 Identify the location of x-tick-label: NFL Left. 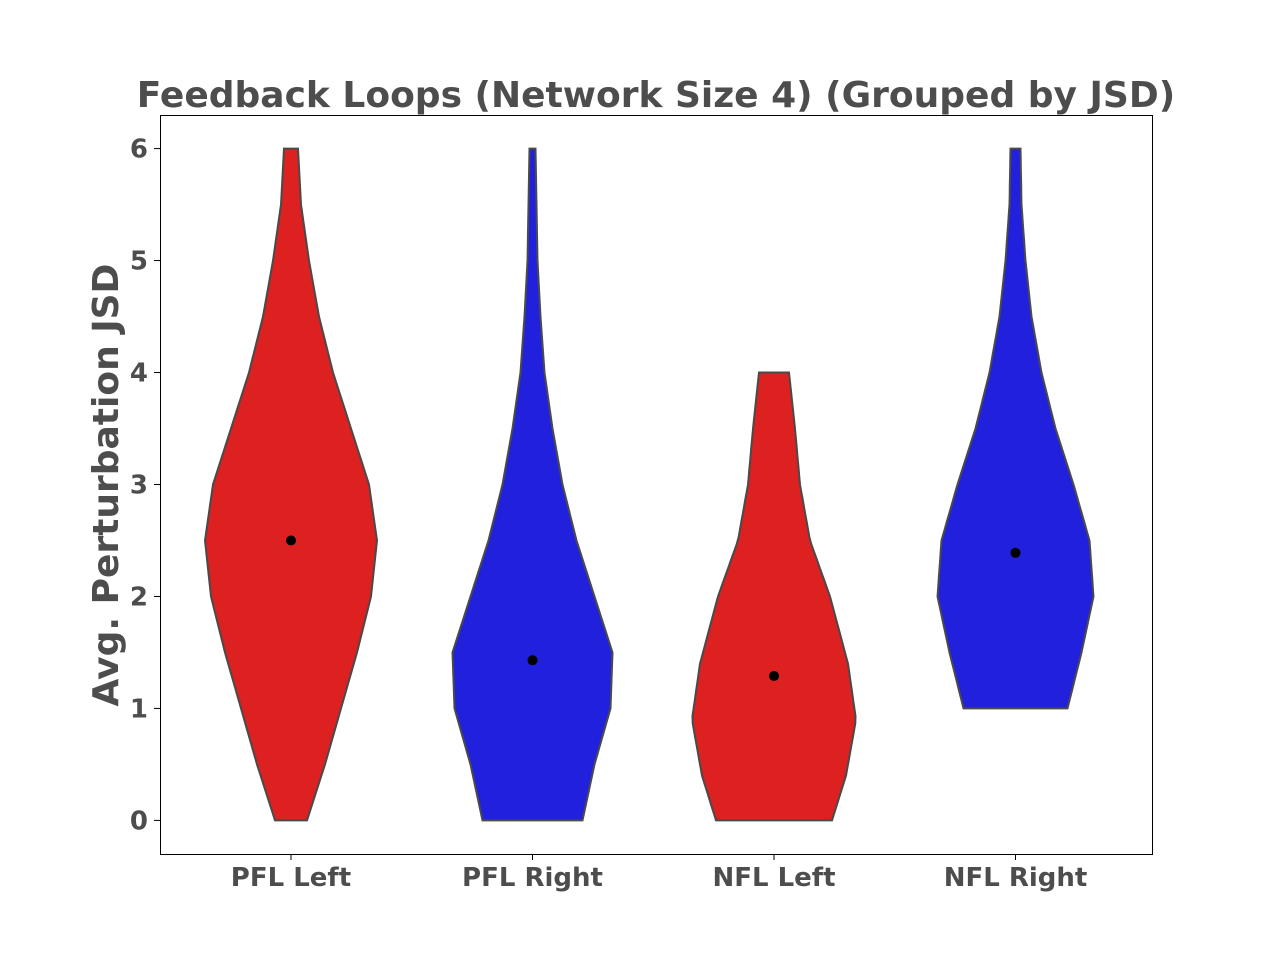
(773, 878).